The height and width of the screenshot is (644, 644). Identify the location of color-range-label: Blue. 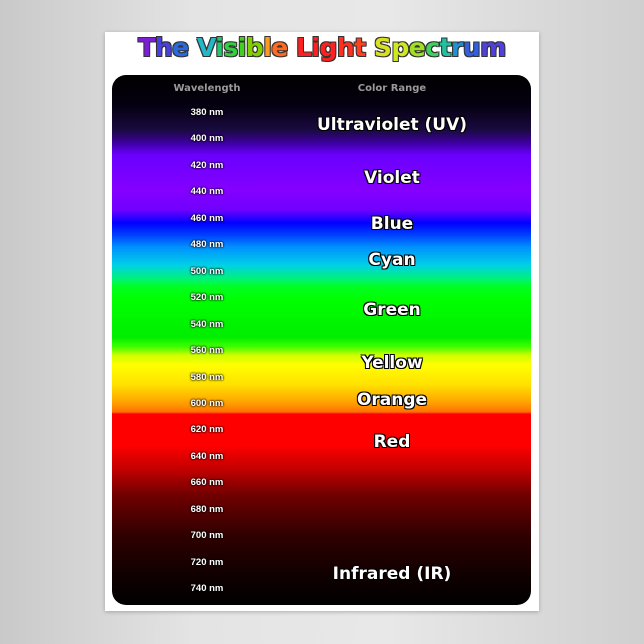
(392, 224).